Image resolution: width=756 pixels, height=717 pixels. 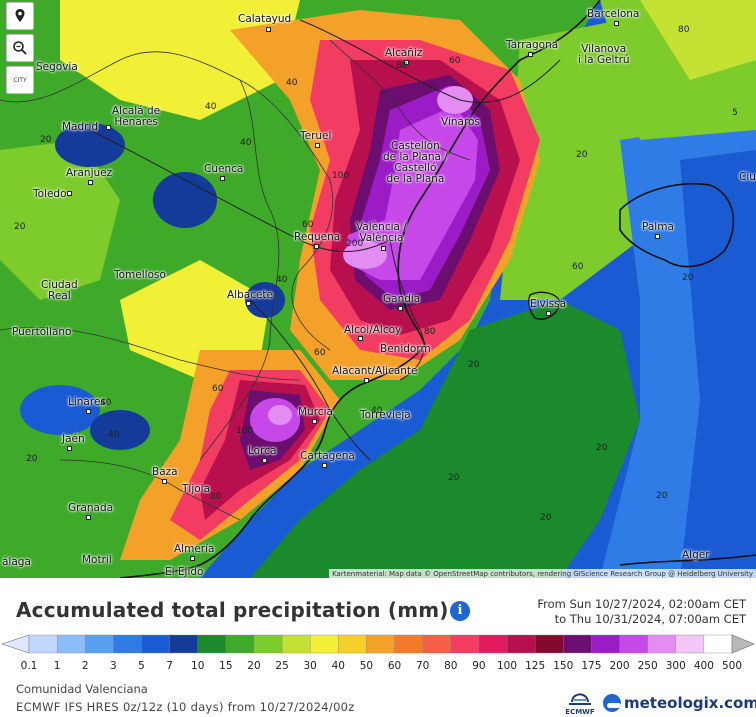 What do you see at coordinates (743, 644) in the screenshot?
I see `legend-arrow-high` at bounding box center [743, 644].